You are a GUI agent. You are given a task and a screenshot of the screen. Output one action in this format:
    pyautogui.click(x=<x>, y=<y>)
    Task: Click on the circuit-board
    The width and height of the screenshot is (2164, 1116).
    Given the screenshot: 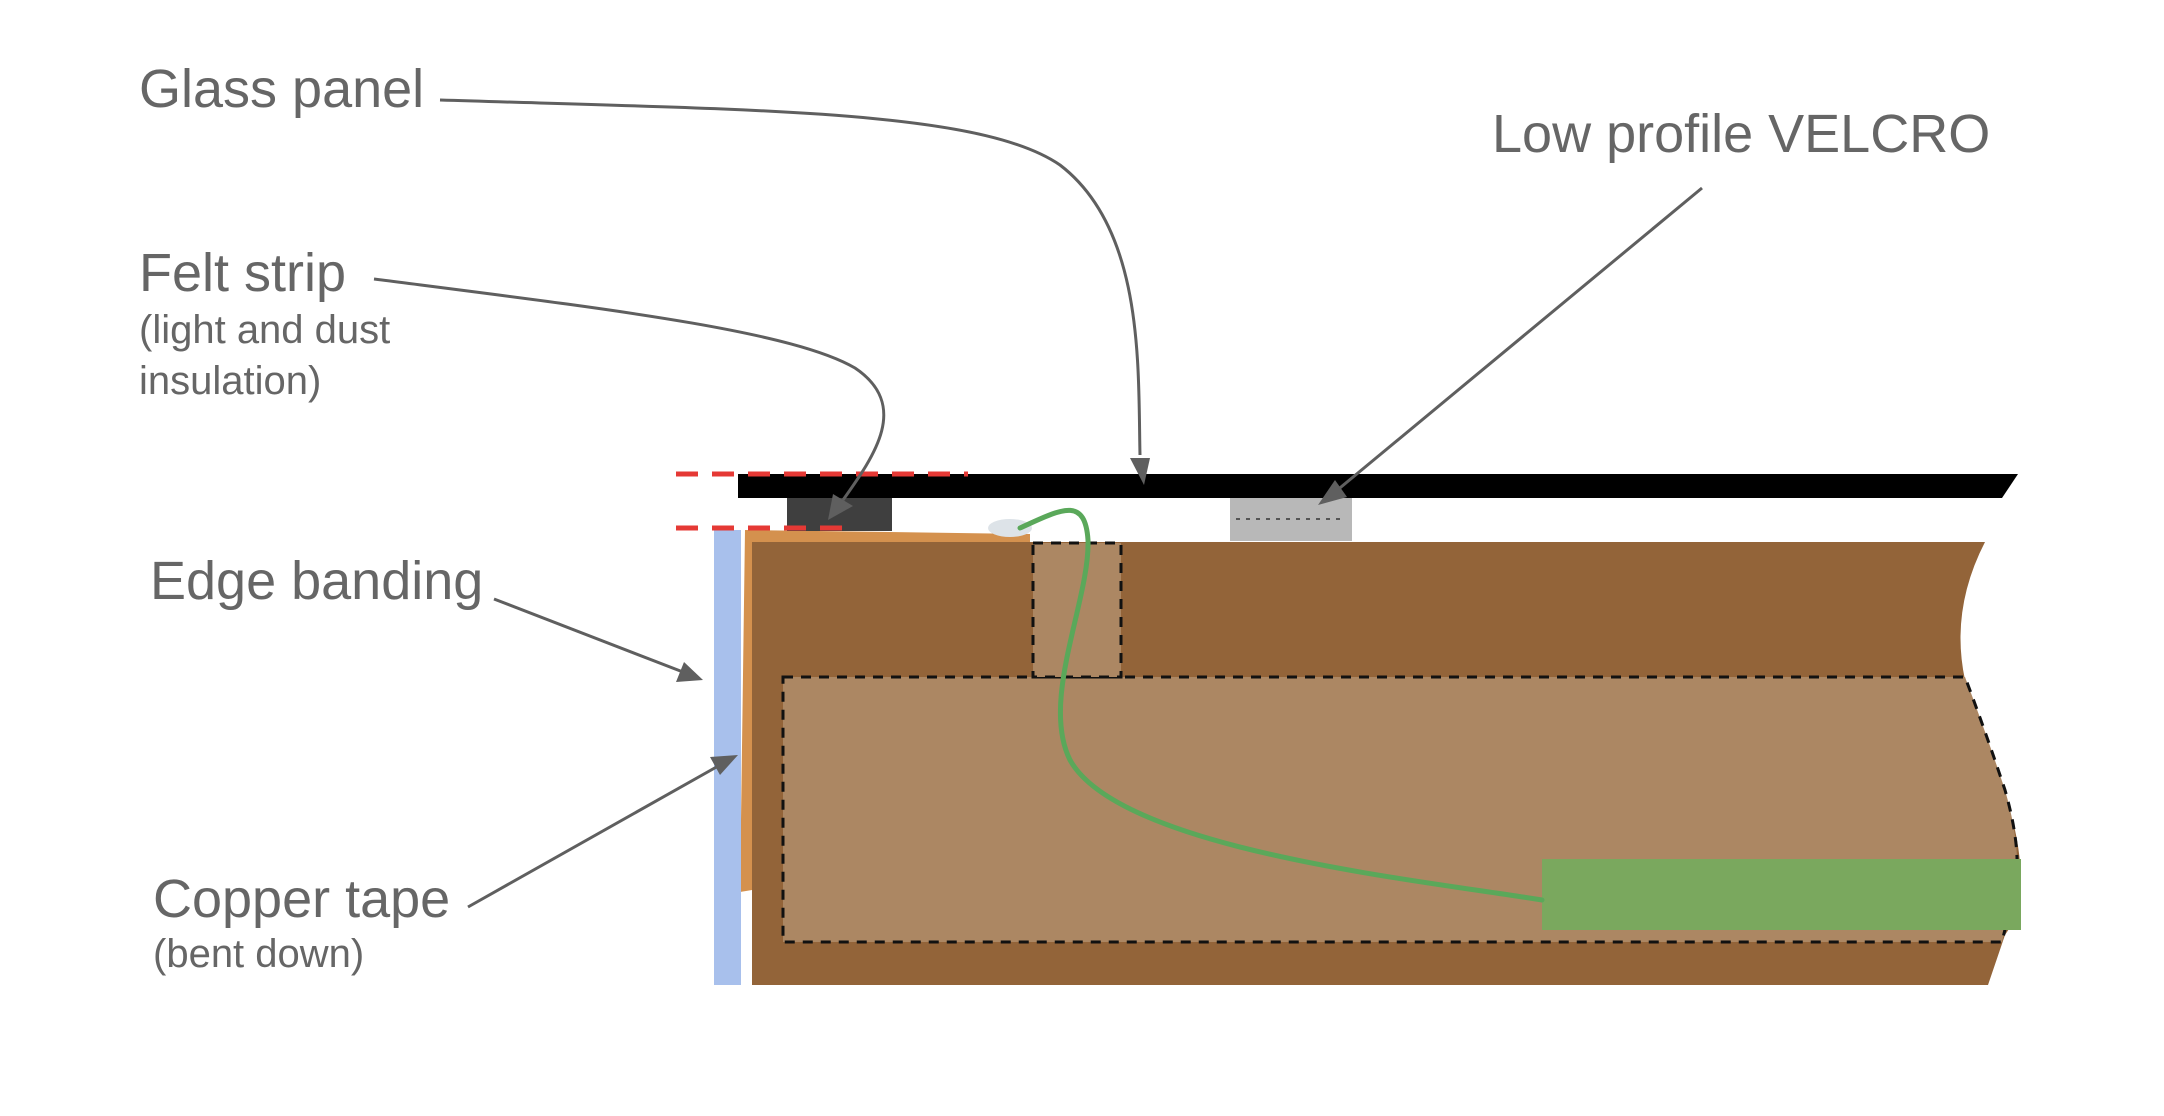 What is the action you would take?
    pyautogui.click(x=1781, y=894)
    